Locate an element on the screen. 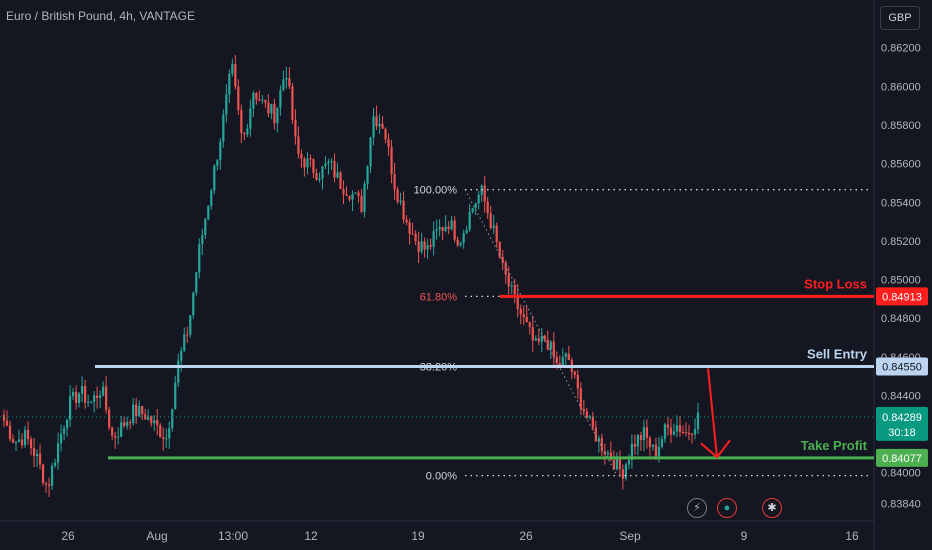  uk-flag-event-icon: ✱ is located at coordinates (772, 508).